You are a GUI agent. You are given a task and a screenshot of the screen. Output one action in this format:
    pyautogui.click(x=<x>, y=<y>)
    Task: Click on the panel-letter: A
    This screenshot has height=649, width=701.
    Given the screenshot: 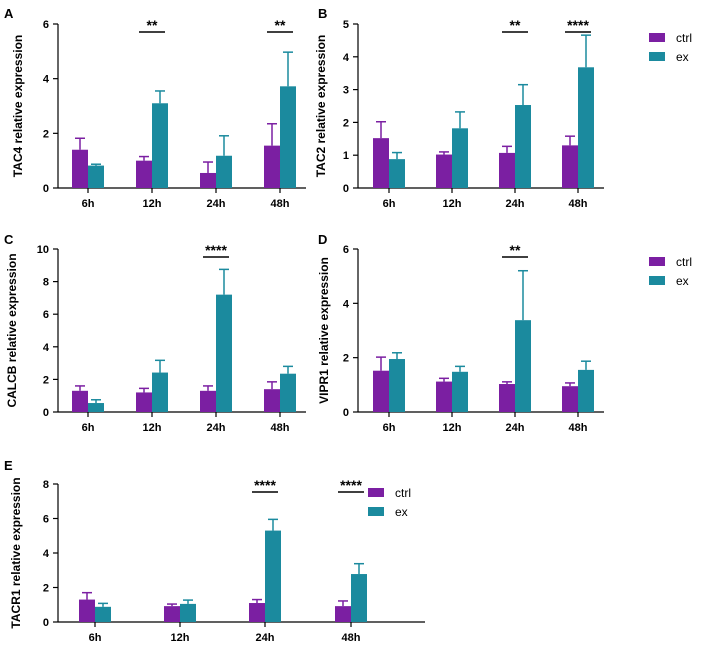 What is the action you would take?
    pyautogui.click(x=9, y=13)
    